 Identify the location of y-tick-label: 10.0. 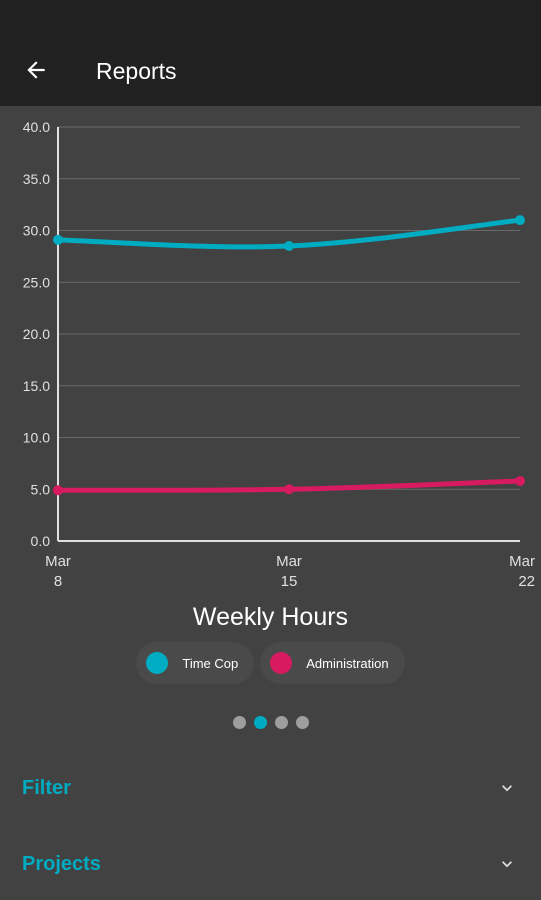
(36, 438).